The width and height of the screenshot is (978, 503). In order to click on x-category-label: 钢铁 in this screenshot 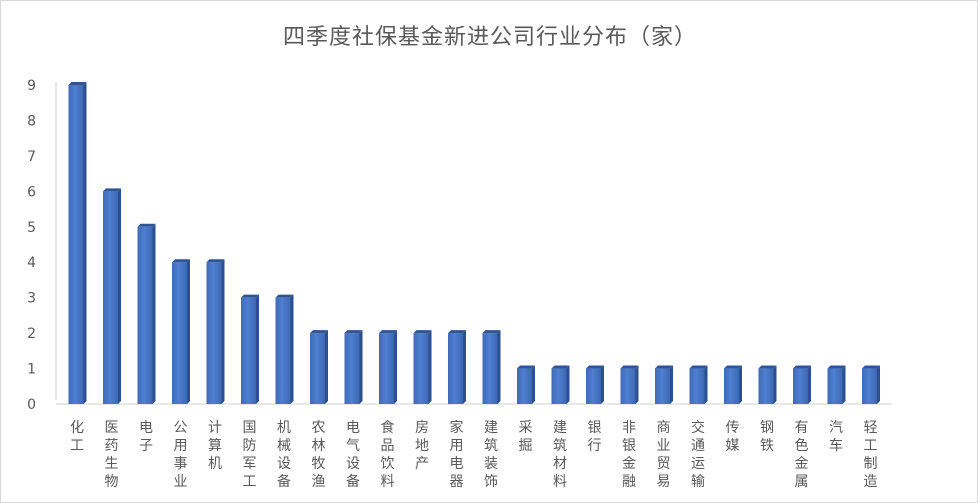, I will do `click(767, 437)`.